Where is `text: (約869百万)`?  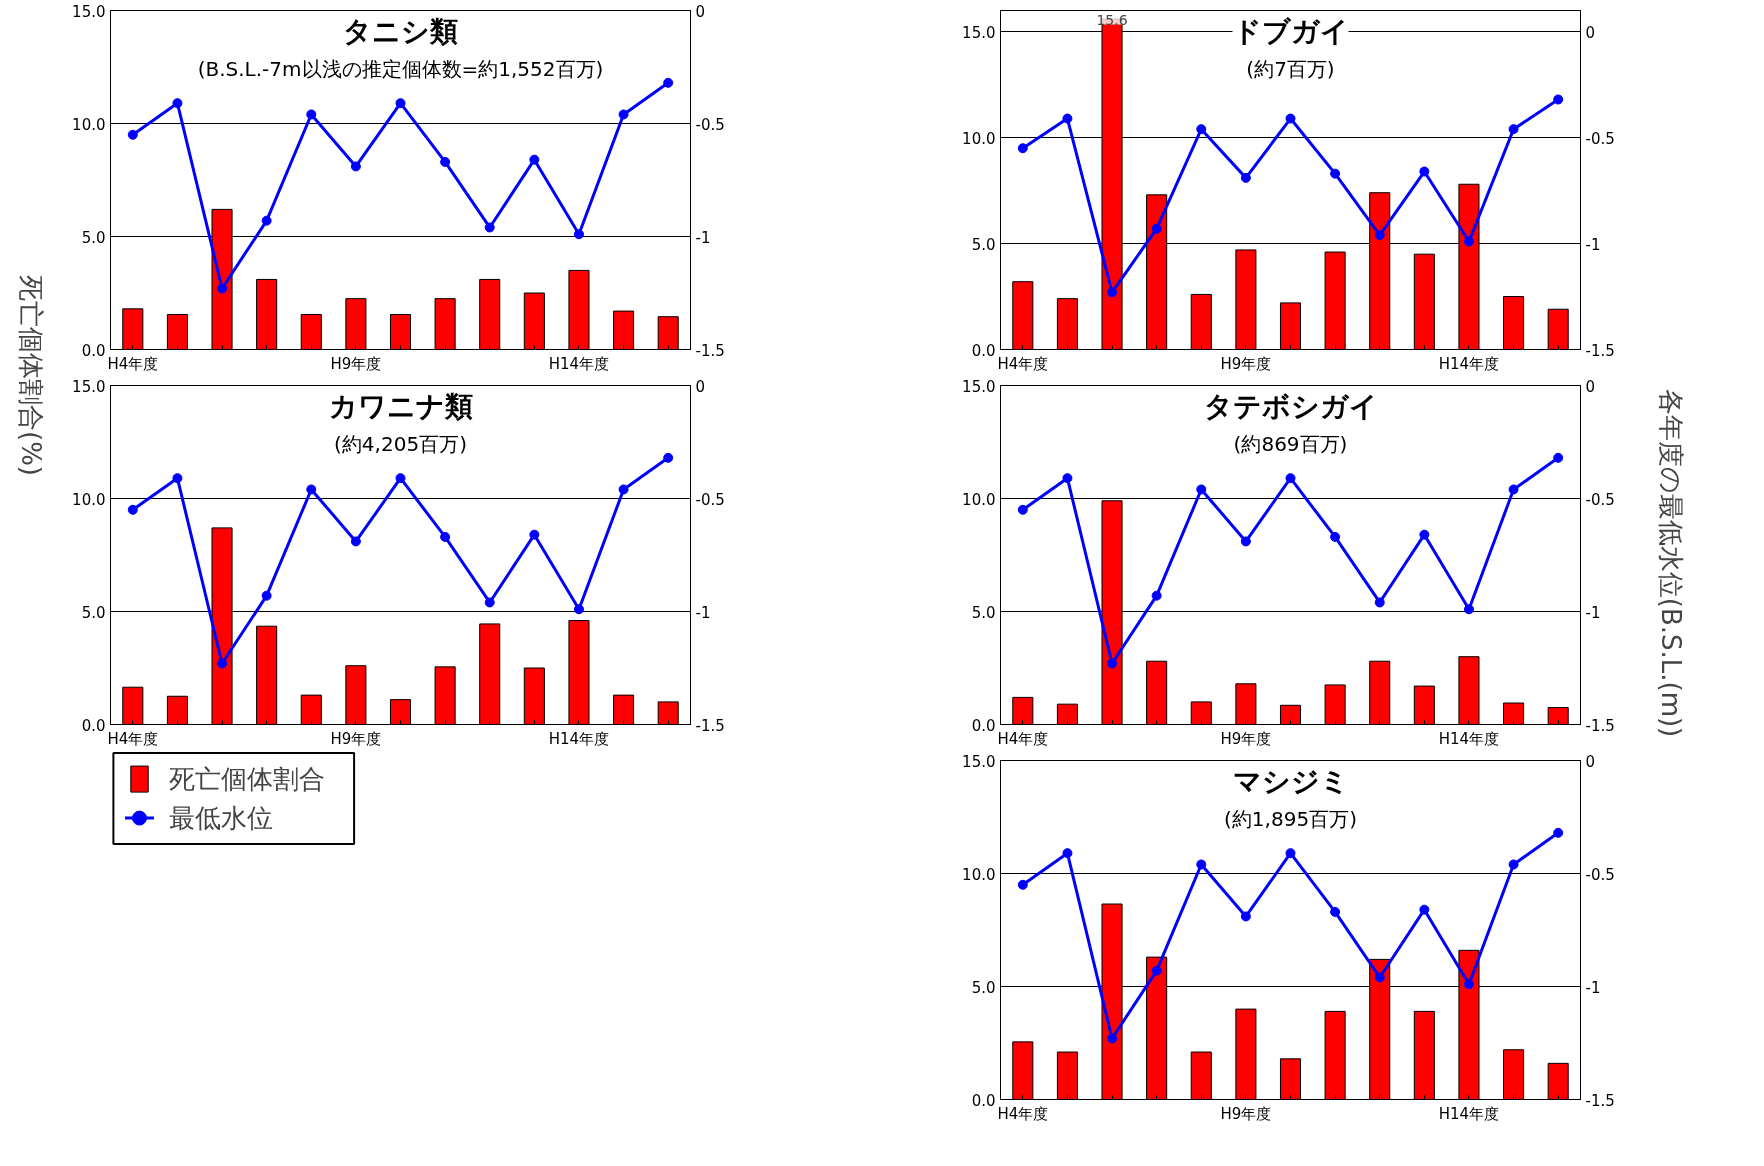 text: (約869百万) is located at coordinates (1290, 443).